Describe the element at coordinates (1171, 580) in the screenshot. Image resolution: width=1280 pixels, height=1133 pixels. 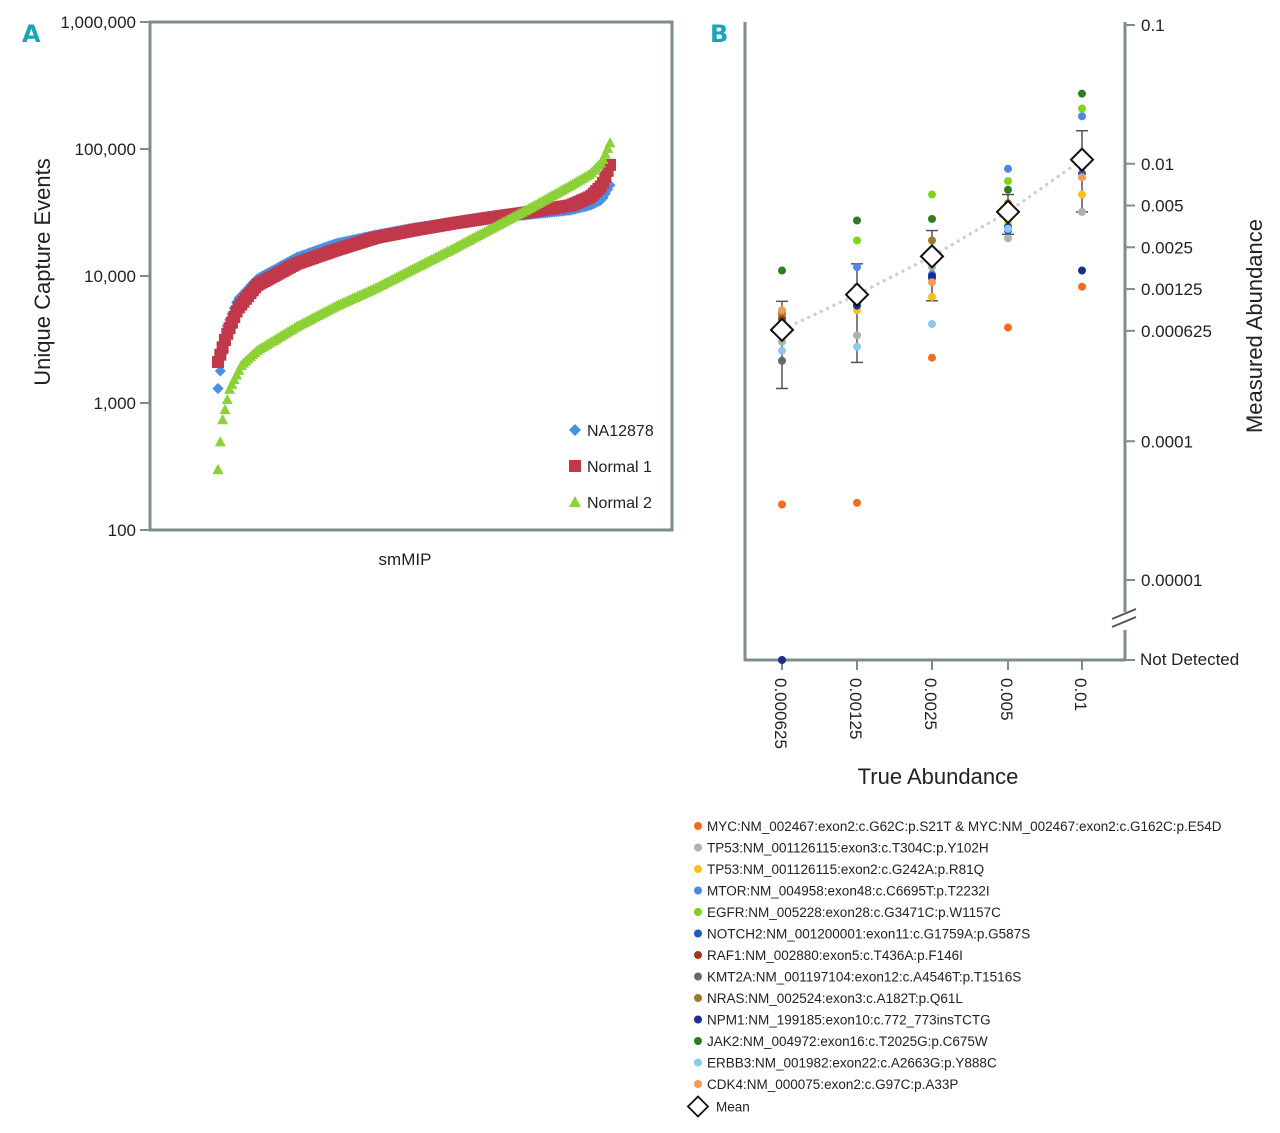
I see `y-tick-label: 0.00001` at that location.